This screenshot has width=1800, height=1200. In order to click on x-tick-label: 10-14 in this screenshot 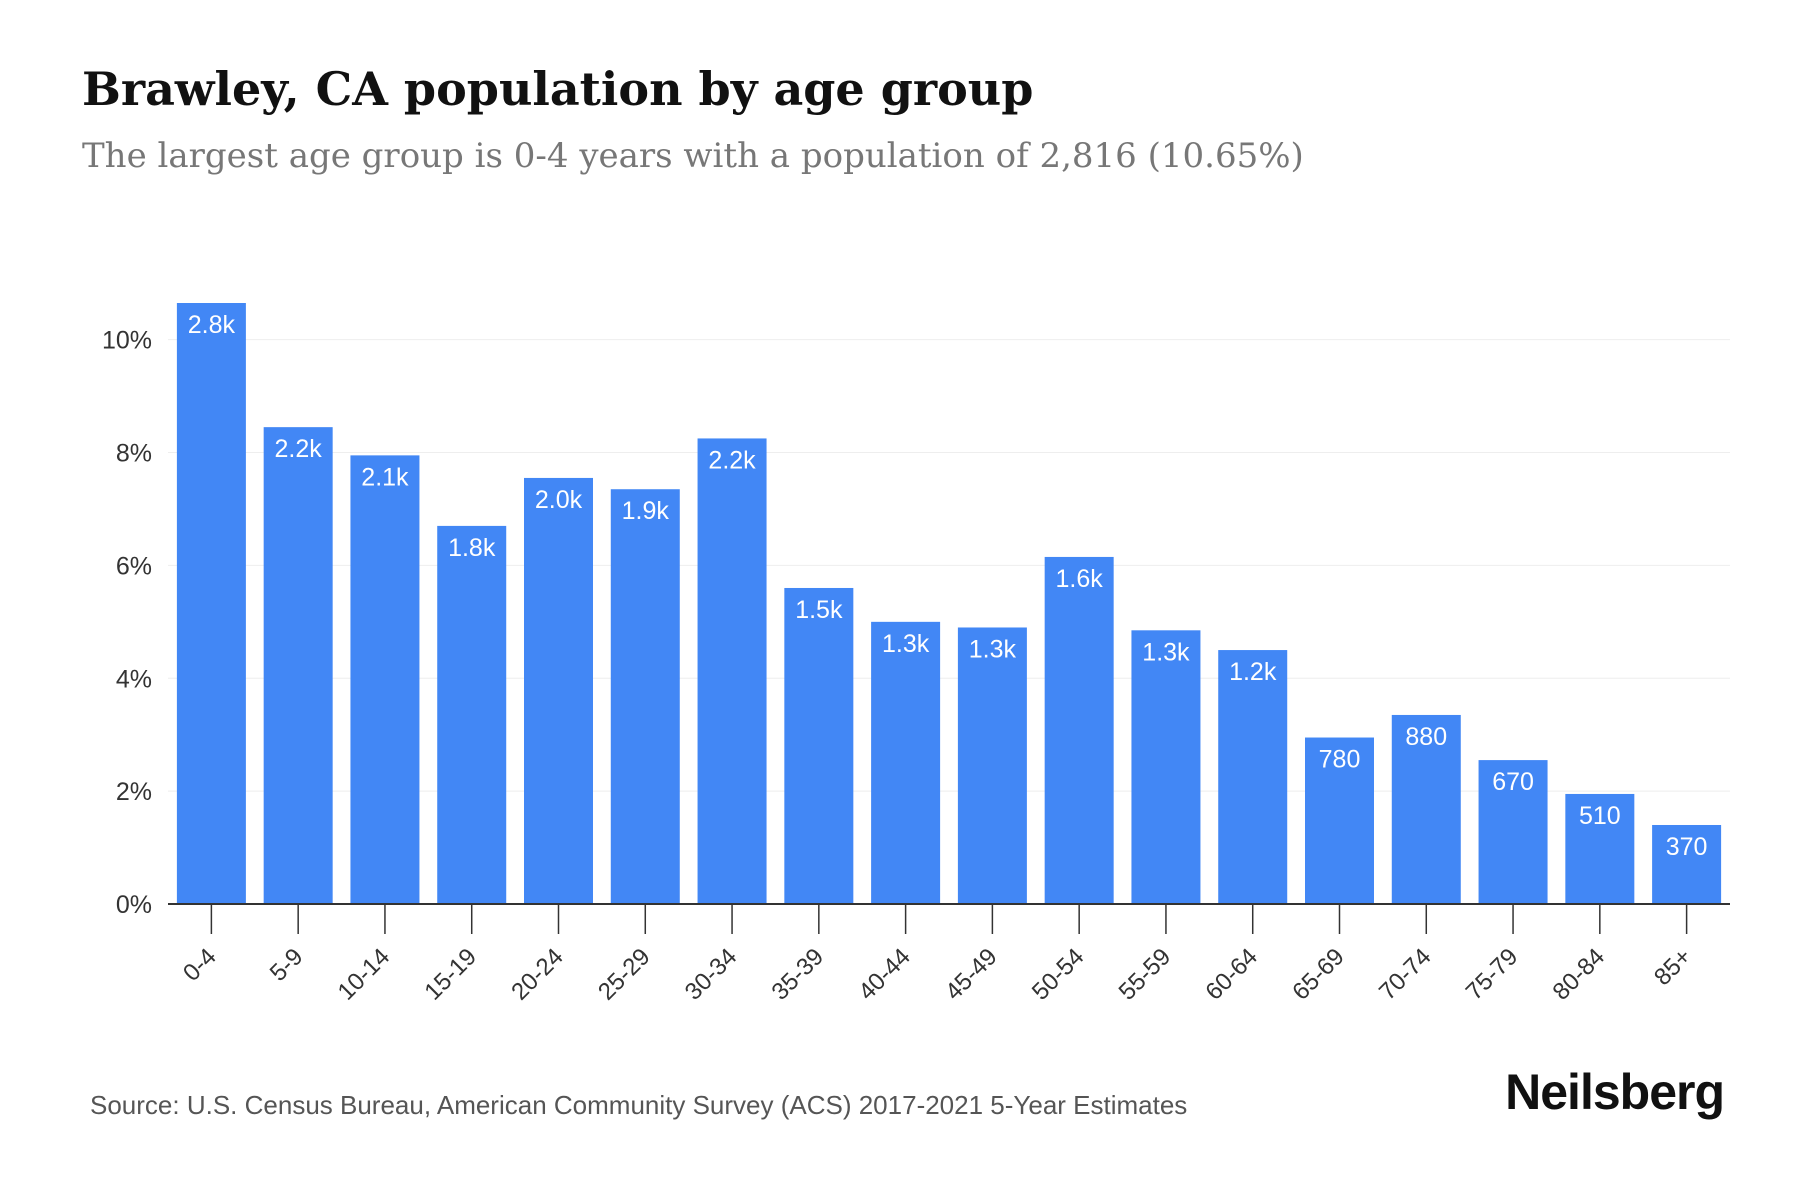, I will do `click(364, 974)`.